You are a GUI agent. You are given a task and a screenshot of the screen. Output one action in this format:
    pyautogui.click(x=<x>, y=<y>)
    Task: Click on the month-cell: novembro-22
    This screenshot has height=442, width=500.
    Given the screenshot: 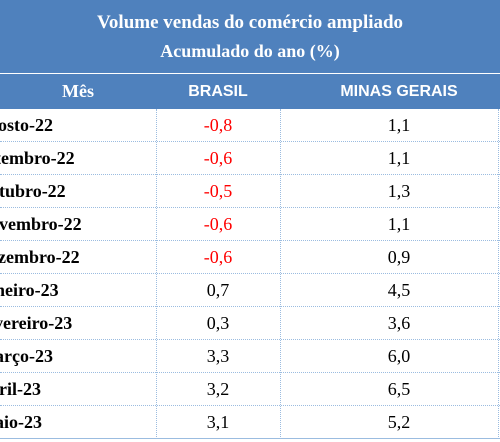 What is the action you would take?
    pyautogui.click(x=41, y=224)
    